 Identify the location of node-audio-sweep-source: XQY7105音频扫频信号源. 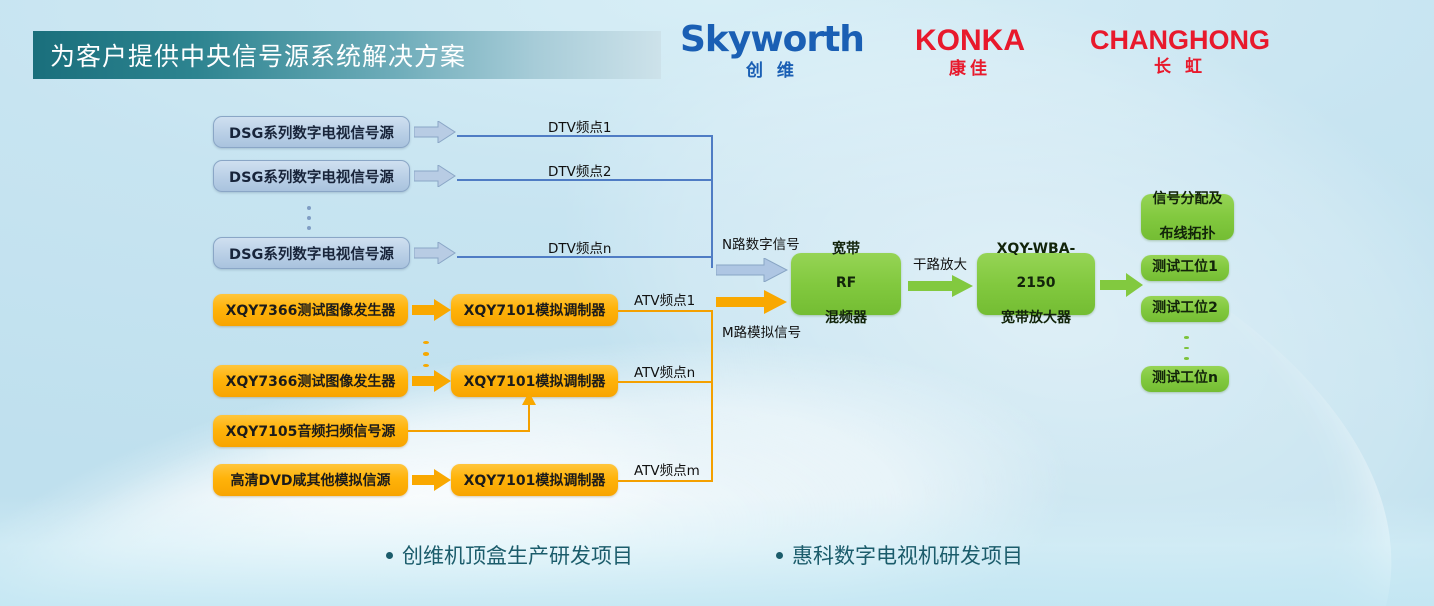
(310, 431).